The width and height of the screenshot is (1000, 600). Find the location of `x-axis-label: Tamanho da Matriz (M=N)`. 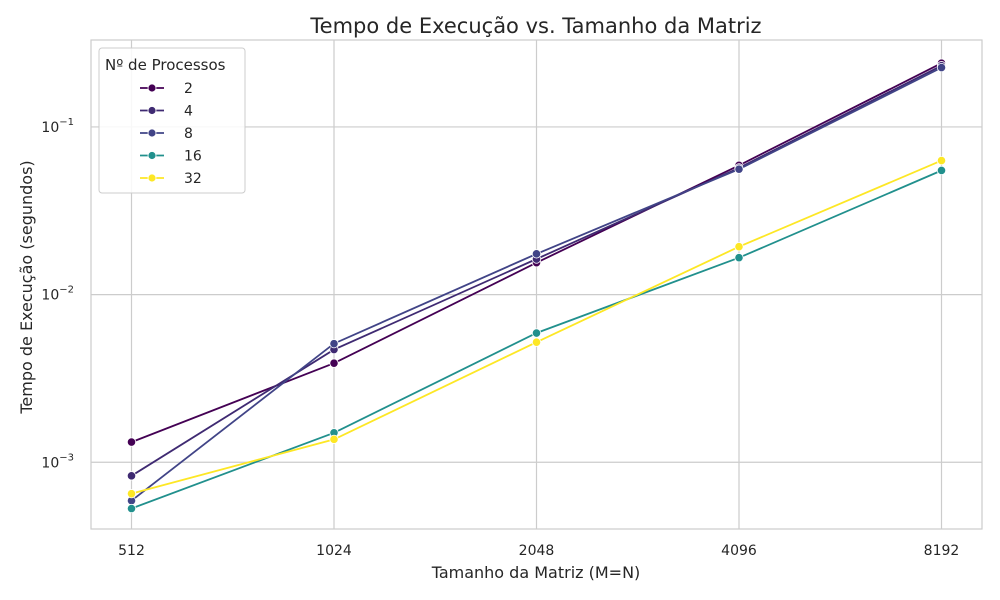

x-axis-label: Tamanho da Matriz (M=N) is located at coordinates (536, 572).